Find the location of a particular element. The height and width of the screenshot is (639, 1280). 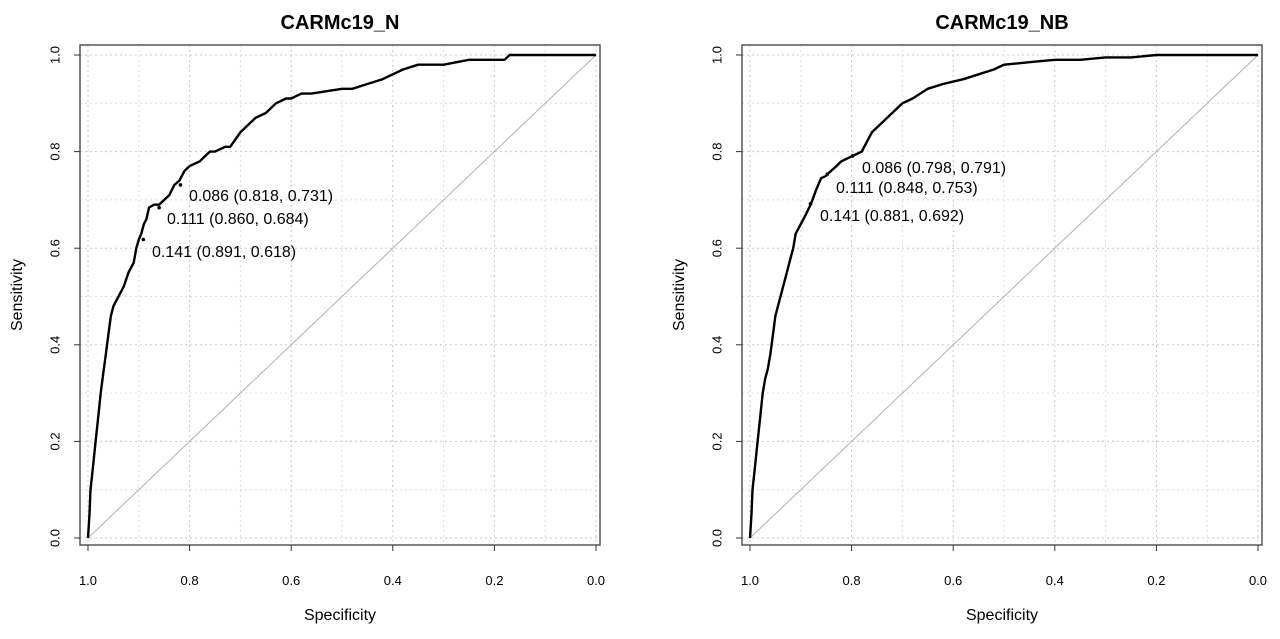

threshold-annotation: 0.111 (0.860, 0.684) is located at coordinates (238, 219).